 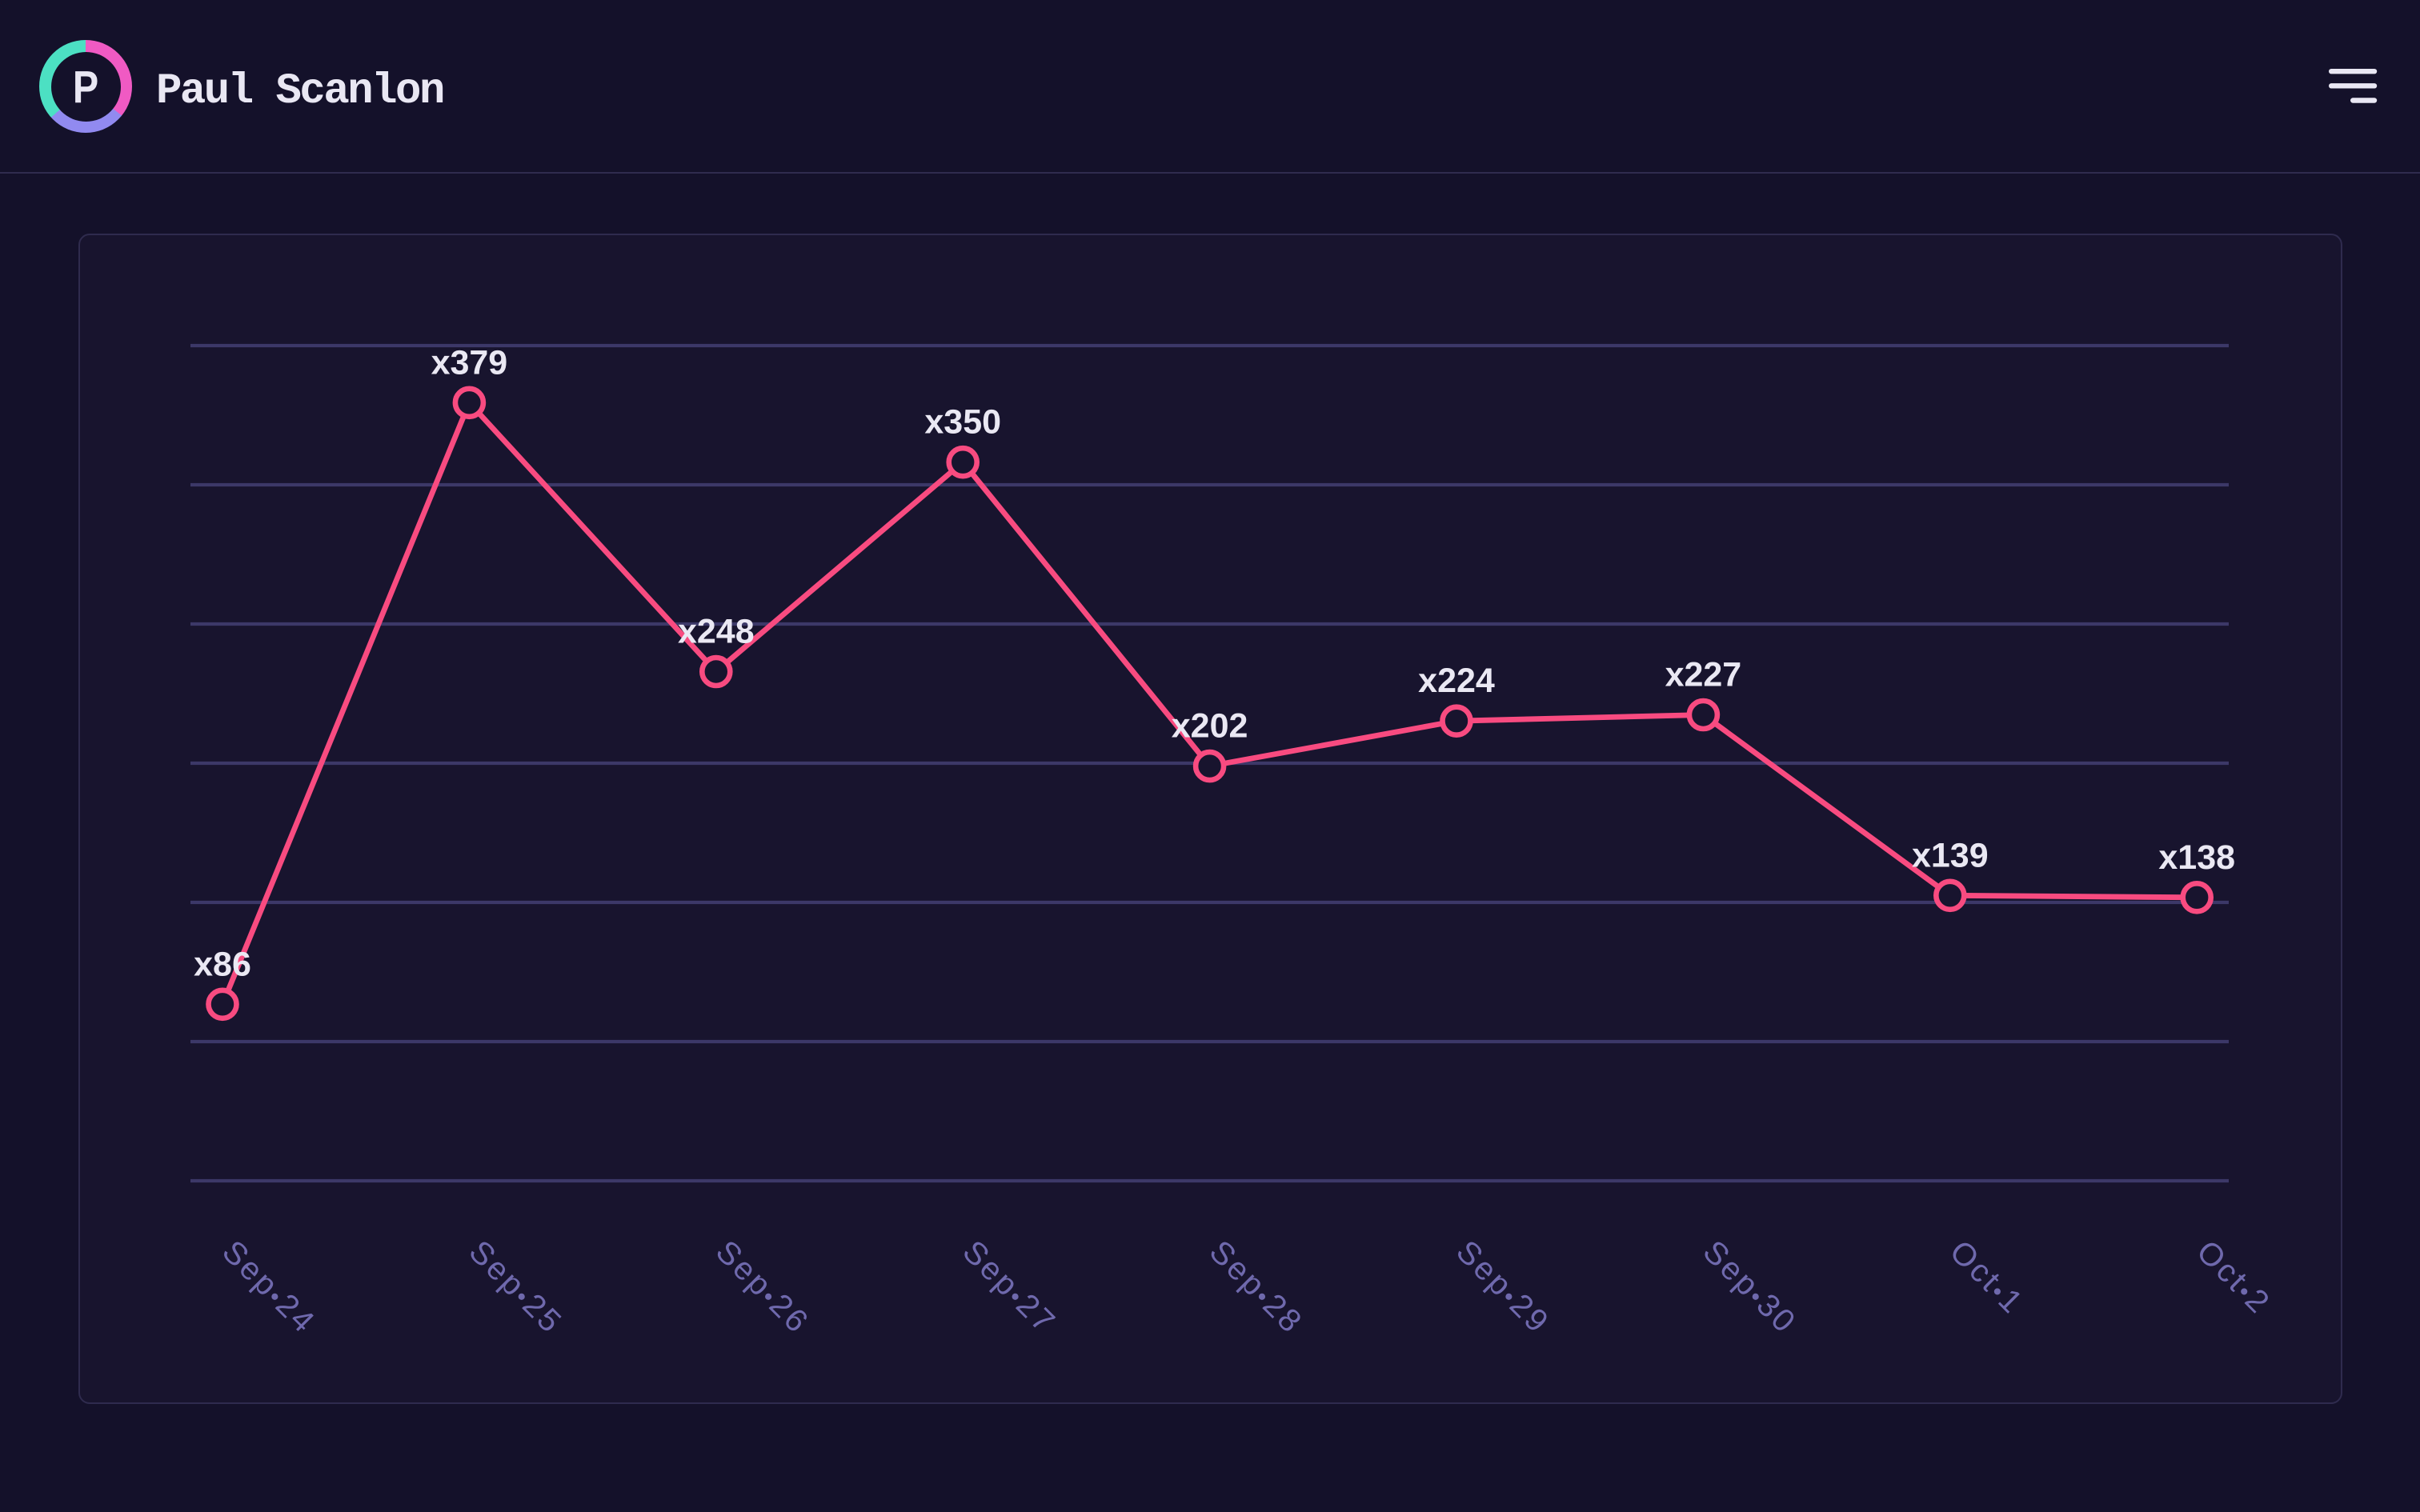 What do you see at coordinates (269, 1287) in the screenshot?
I see `svg-text: Sep•24` at bounding box center [269, 1287].